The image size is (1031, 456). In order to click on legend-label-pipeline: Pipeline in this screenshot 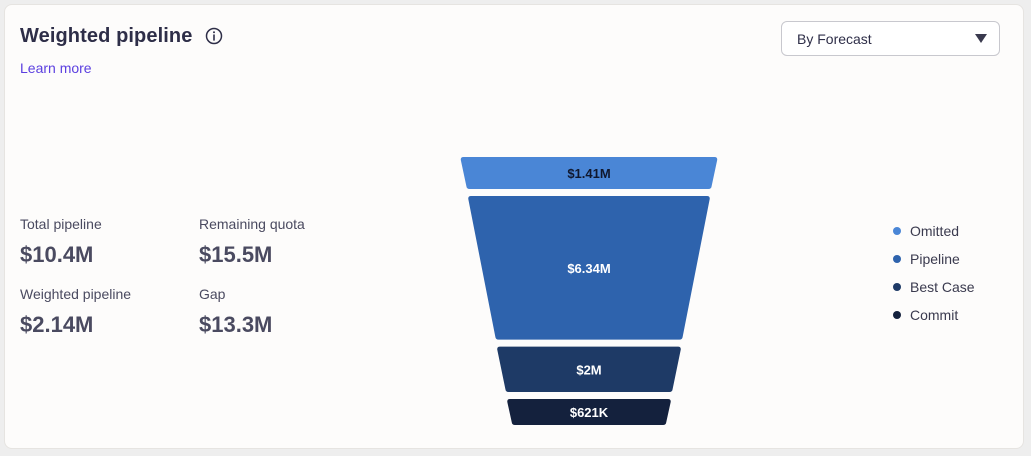, I will do `click(935, 259)`.